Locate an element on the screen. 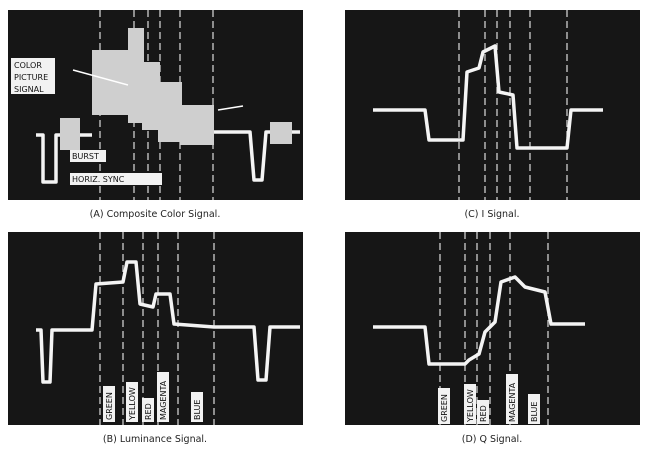 This screenshot has width=649, height=450. caption: (D) Q Signal. is located at coordinates (492, 439).